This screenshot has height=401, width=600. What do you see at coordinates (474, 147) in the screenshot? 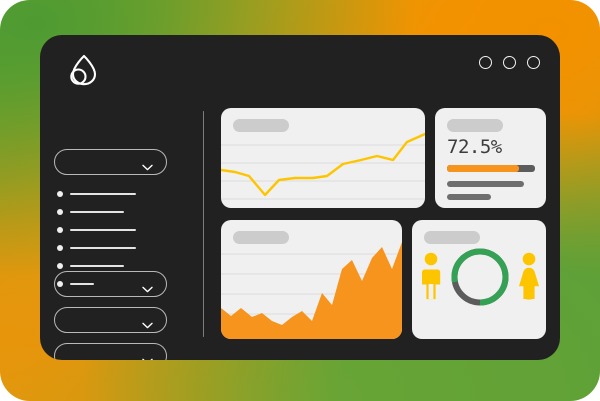
I see `stat-value: 72.5%` at bounding box center [474, 147].